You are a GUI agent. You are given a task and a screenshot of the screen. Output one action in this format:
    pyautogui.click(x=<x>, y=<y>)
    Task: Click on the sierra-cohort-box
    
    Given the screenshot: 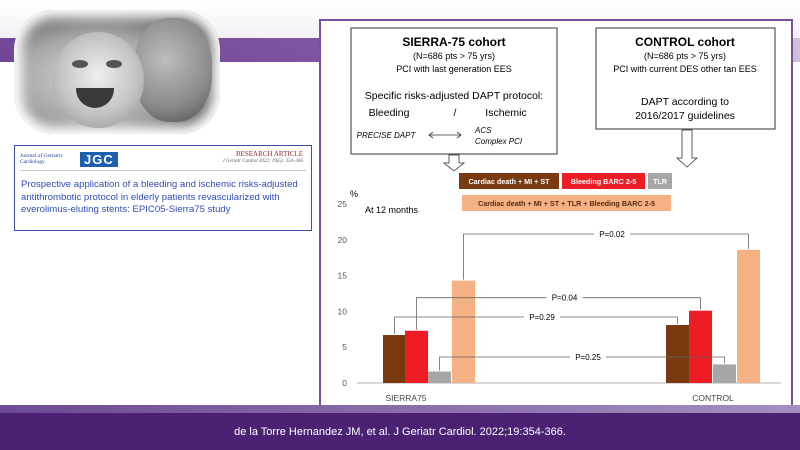 What is the action you would take?
    pyautogui.click(x=454, y=91)
    